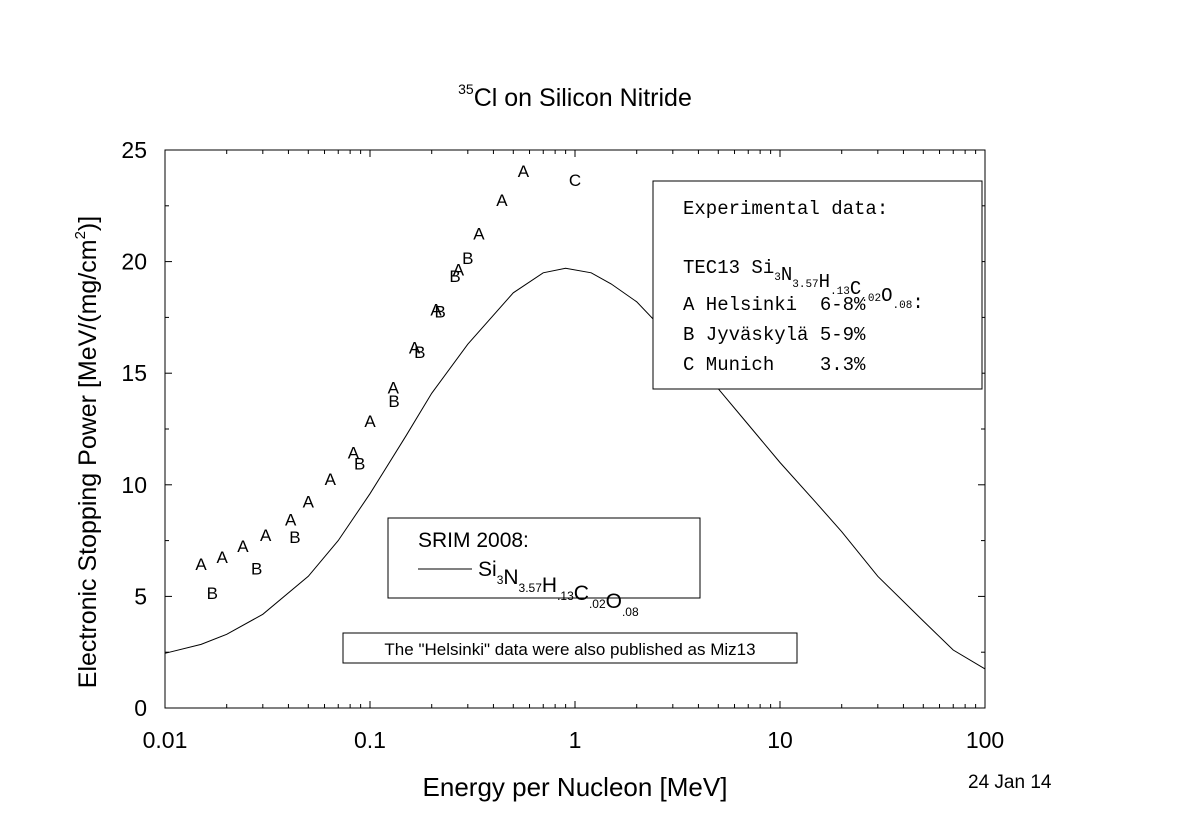 This screenshot has width=1200, height=838. What do you see at coordinates (785, 209) in the screenshot?
I see `experimental-legend-heading: Experimental data:` at bounding box center [785, 209].